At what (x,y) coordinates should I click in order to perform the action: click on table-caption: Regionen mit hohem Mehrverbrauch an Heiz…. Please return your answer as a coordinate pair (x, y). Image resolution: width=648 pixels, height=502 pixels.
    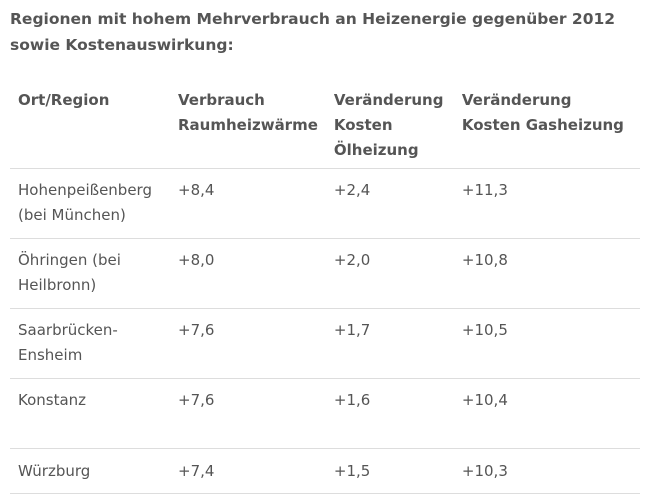
    Looking at the image, I should click on (313, 32).